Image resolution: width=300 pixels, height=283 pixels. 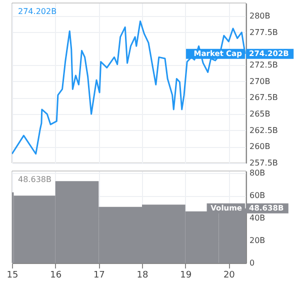 I want to click on x-tick-label: 19, so click(x=186, y=275).